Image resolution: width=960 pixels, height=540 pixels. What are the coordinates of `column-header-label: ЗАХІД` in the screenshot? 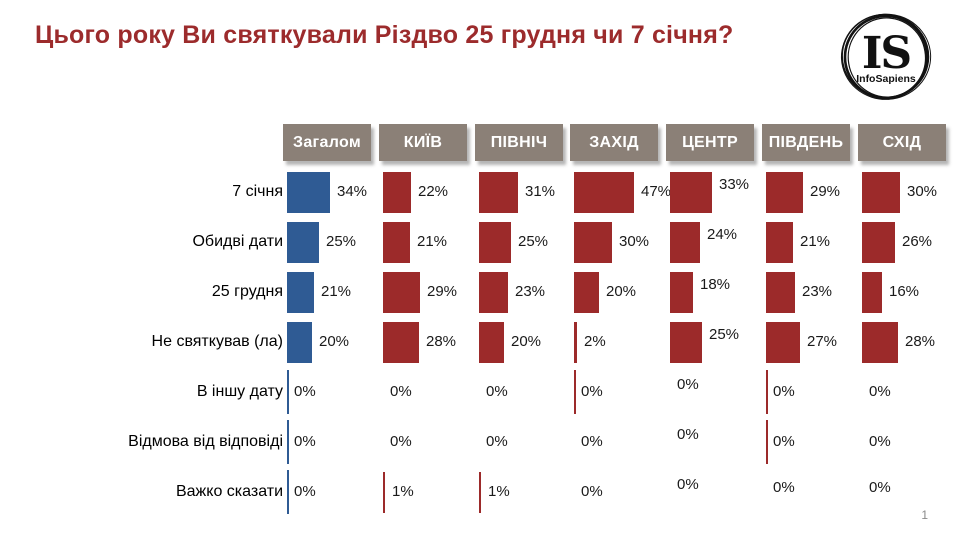 It's located at (614, 142).